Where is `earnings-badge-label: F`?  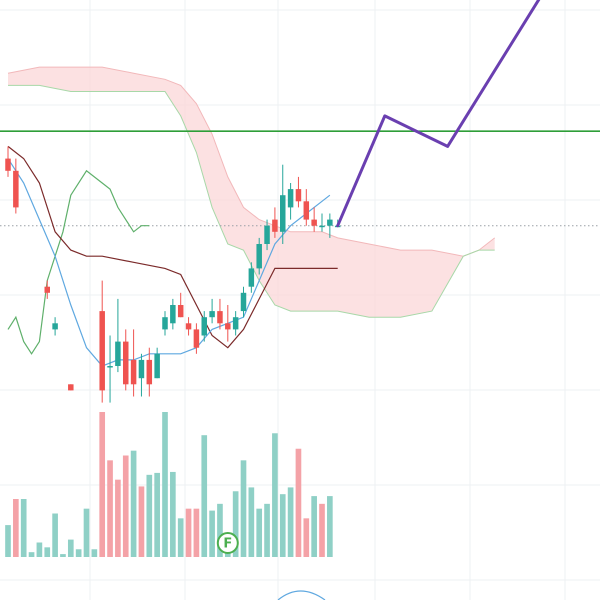
earnings-badge-label: F is located at coordinates (227, 544).